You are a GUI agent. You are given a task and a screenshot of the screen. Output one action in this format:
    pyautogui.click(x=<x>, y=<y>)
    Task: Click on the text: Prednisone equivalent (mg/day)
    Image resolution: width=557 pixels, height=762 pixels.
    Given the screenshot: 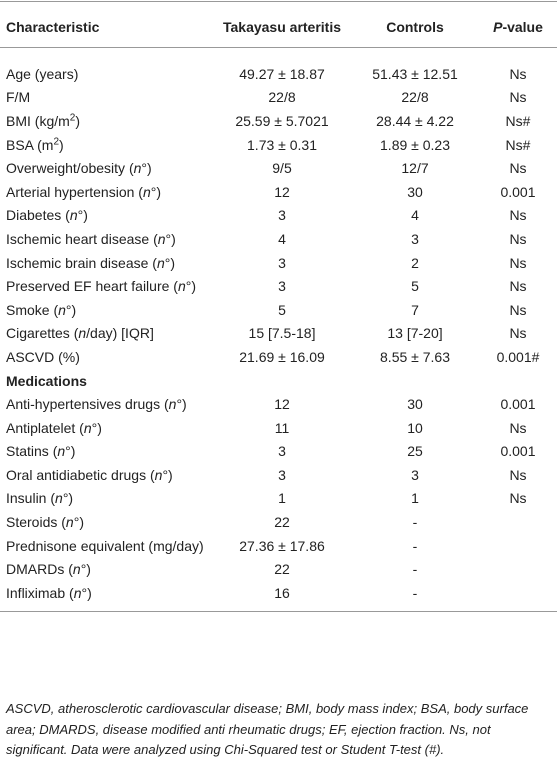 What is the action you would take?
    pyautogui.click(x=105, y=545)
    